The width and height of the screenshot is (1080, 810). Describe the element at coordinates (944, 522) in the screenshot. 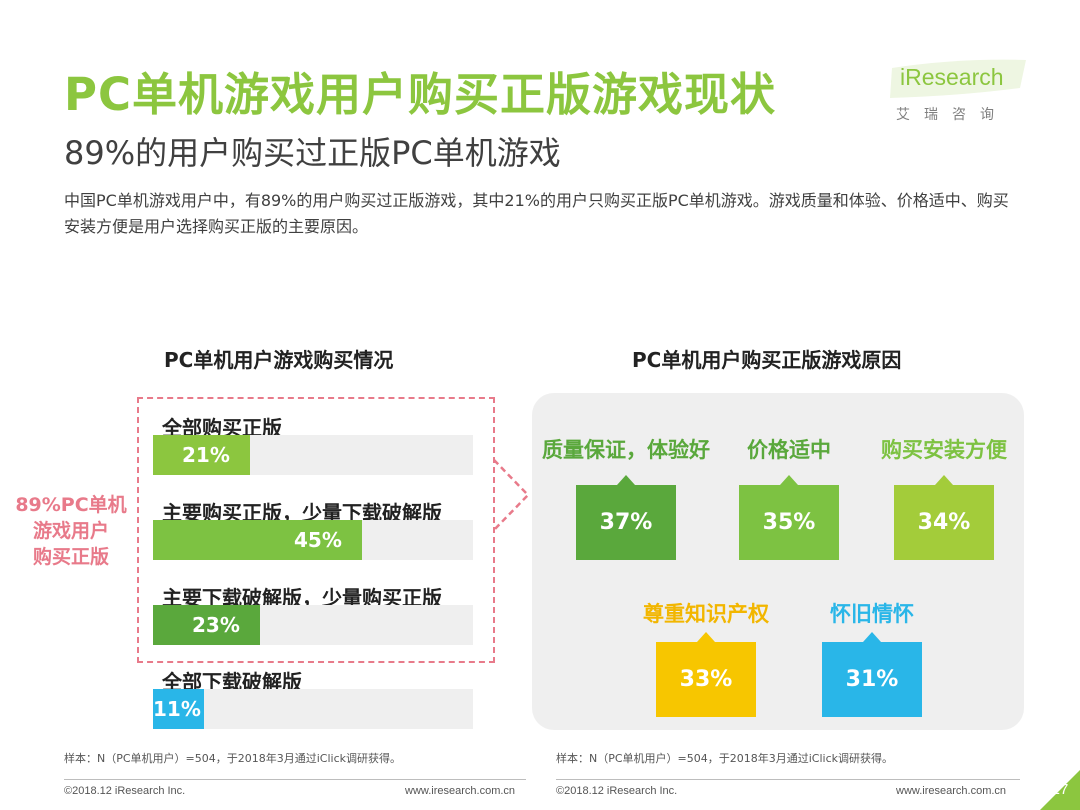

I see `reason-value-box: 34%` at that location.